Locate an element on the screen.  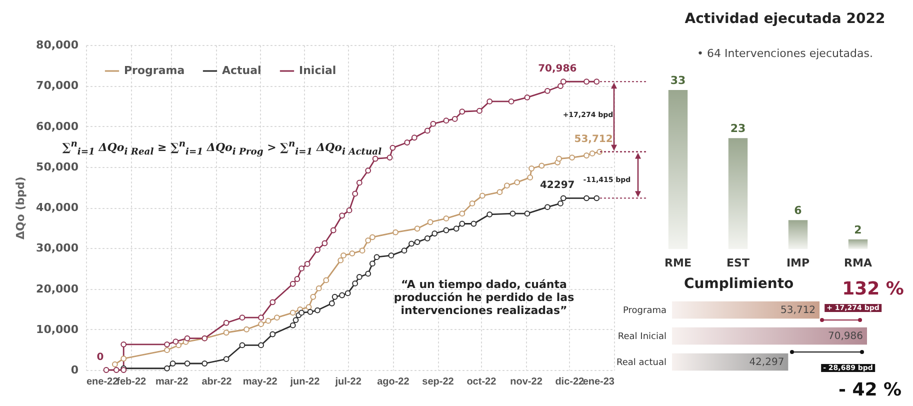
x-tick-label: IMP is located at coordinates (798, 263).